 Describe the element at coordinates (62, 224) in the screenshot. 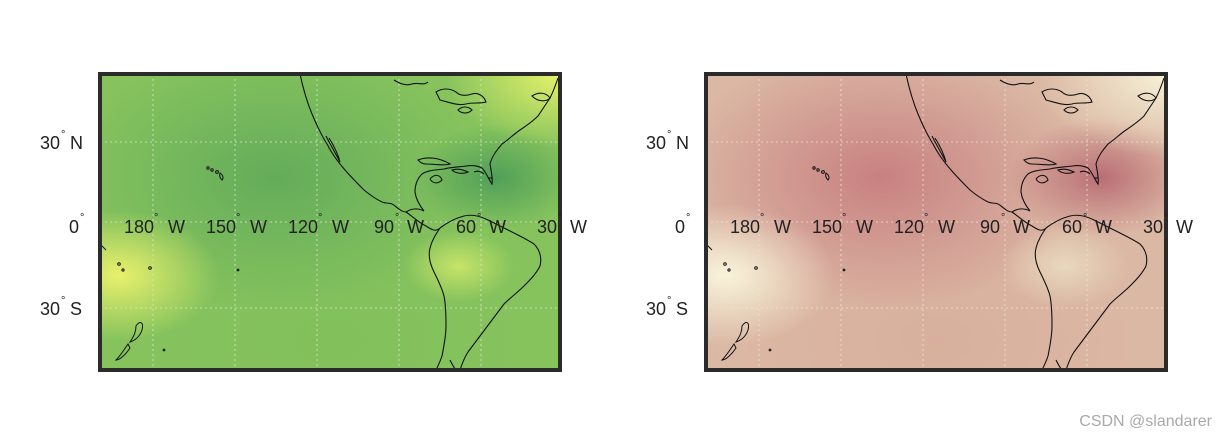

I see `left-map-lat-labels: 30 ° N 0 ° 30 ° S` at that location.